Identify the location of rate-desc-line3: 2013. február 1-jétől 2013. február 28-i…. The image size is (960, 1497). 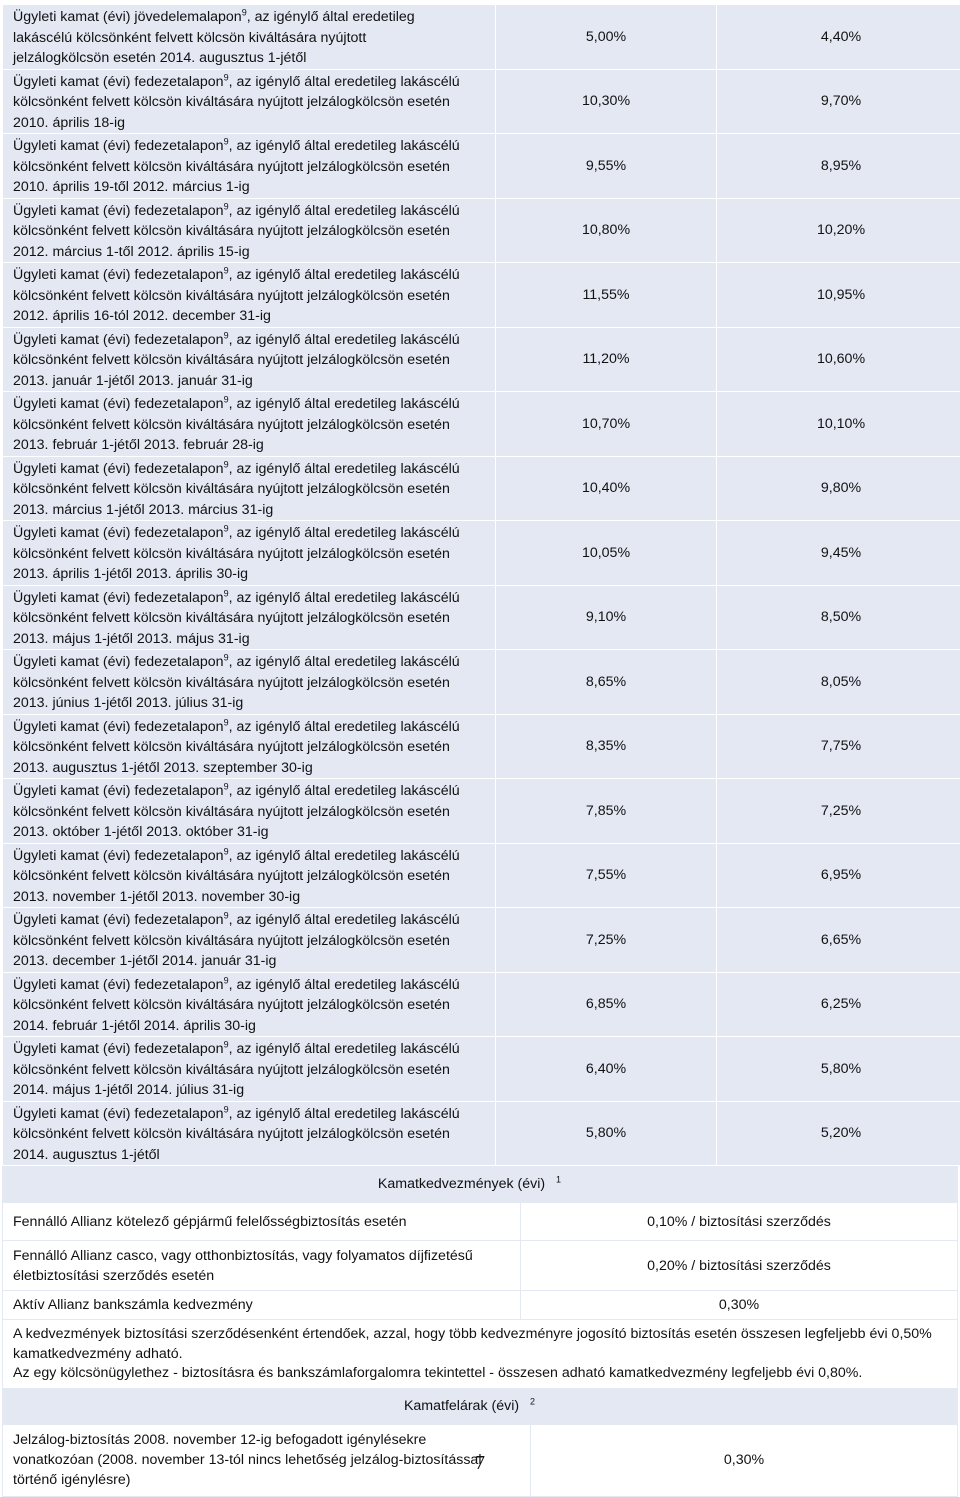
(138, 445).